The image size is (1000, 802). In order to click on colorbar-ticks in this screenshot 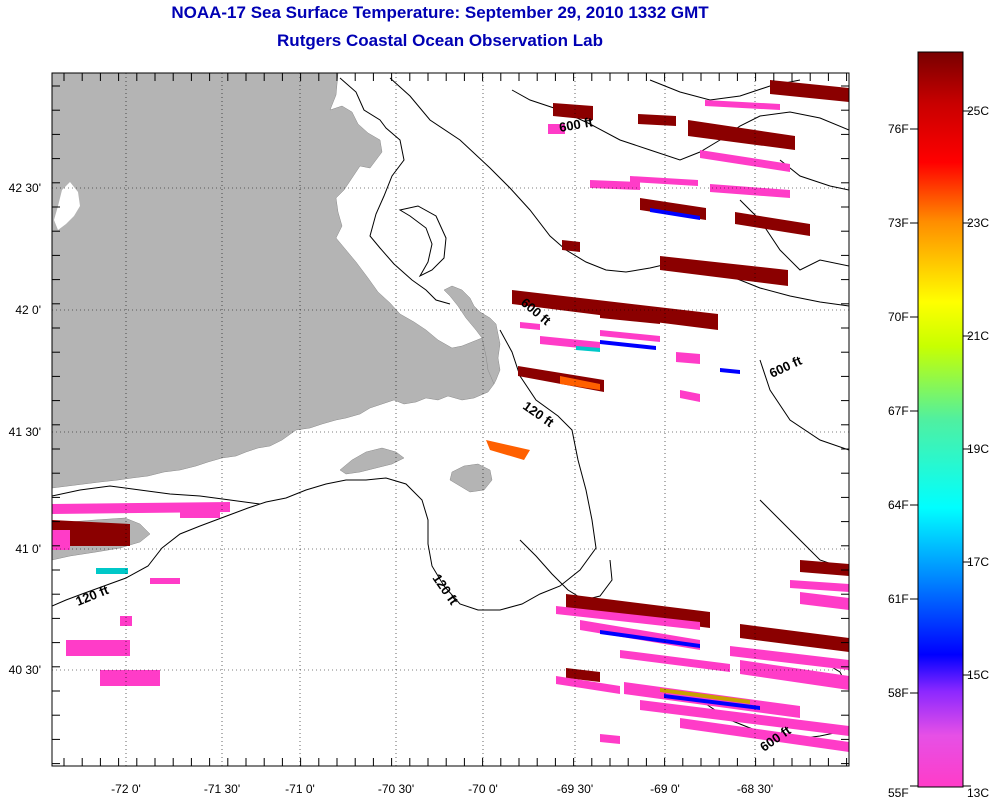, I will do `click(940, 448)`.